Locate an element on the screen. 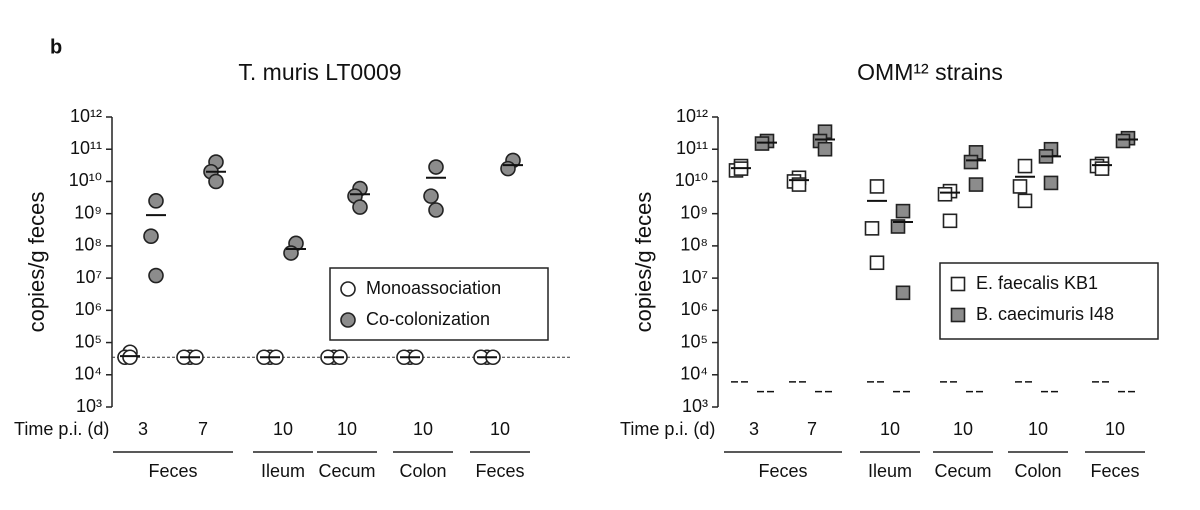 The height and width of the screenshot is (510, 1200). legend-label: E. faecalis KB1 is located at coordinates (1037, 283).